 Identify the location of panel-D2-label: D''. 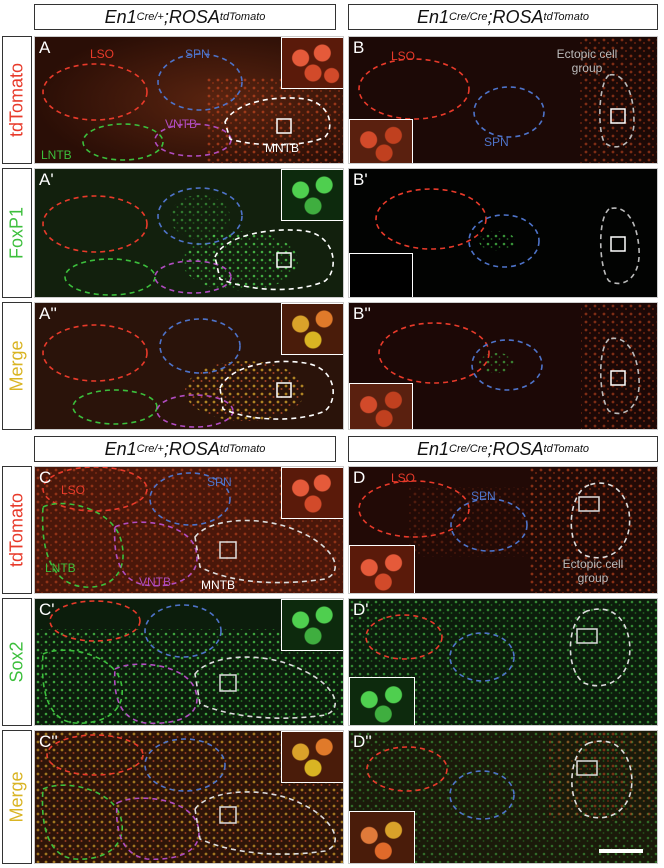
(362, 741).